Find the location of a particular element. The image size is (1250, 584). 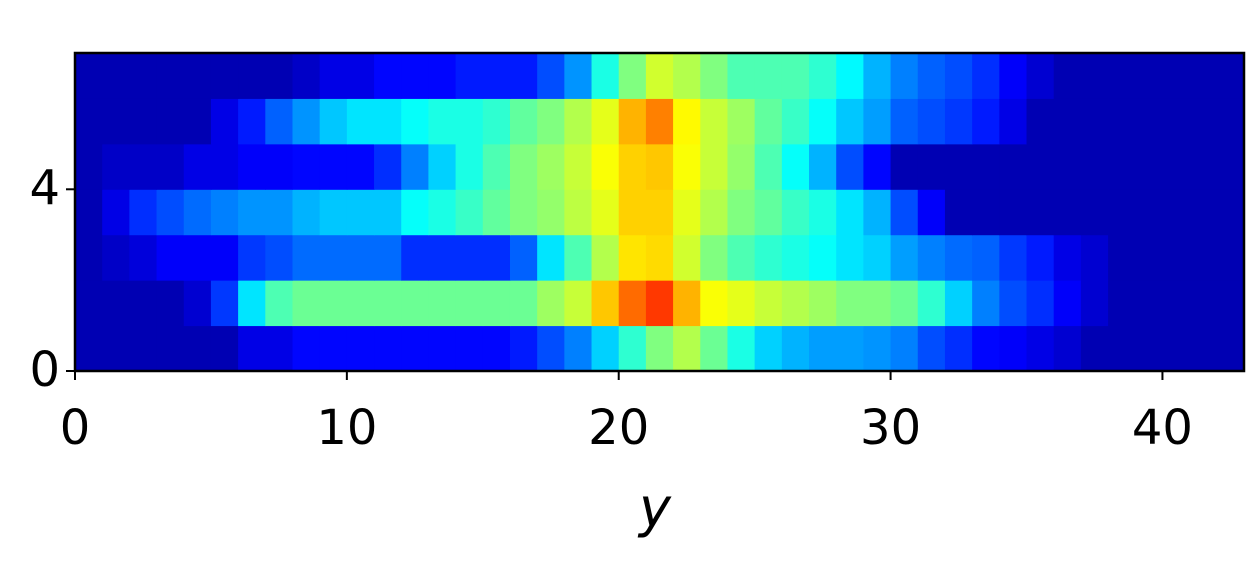

y-tick-label: 4 is located at coordinates (44, 188).